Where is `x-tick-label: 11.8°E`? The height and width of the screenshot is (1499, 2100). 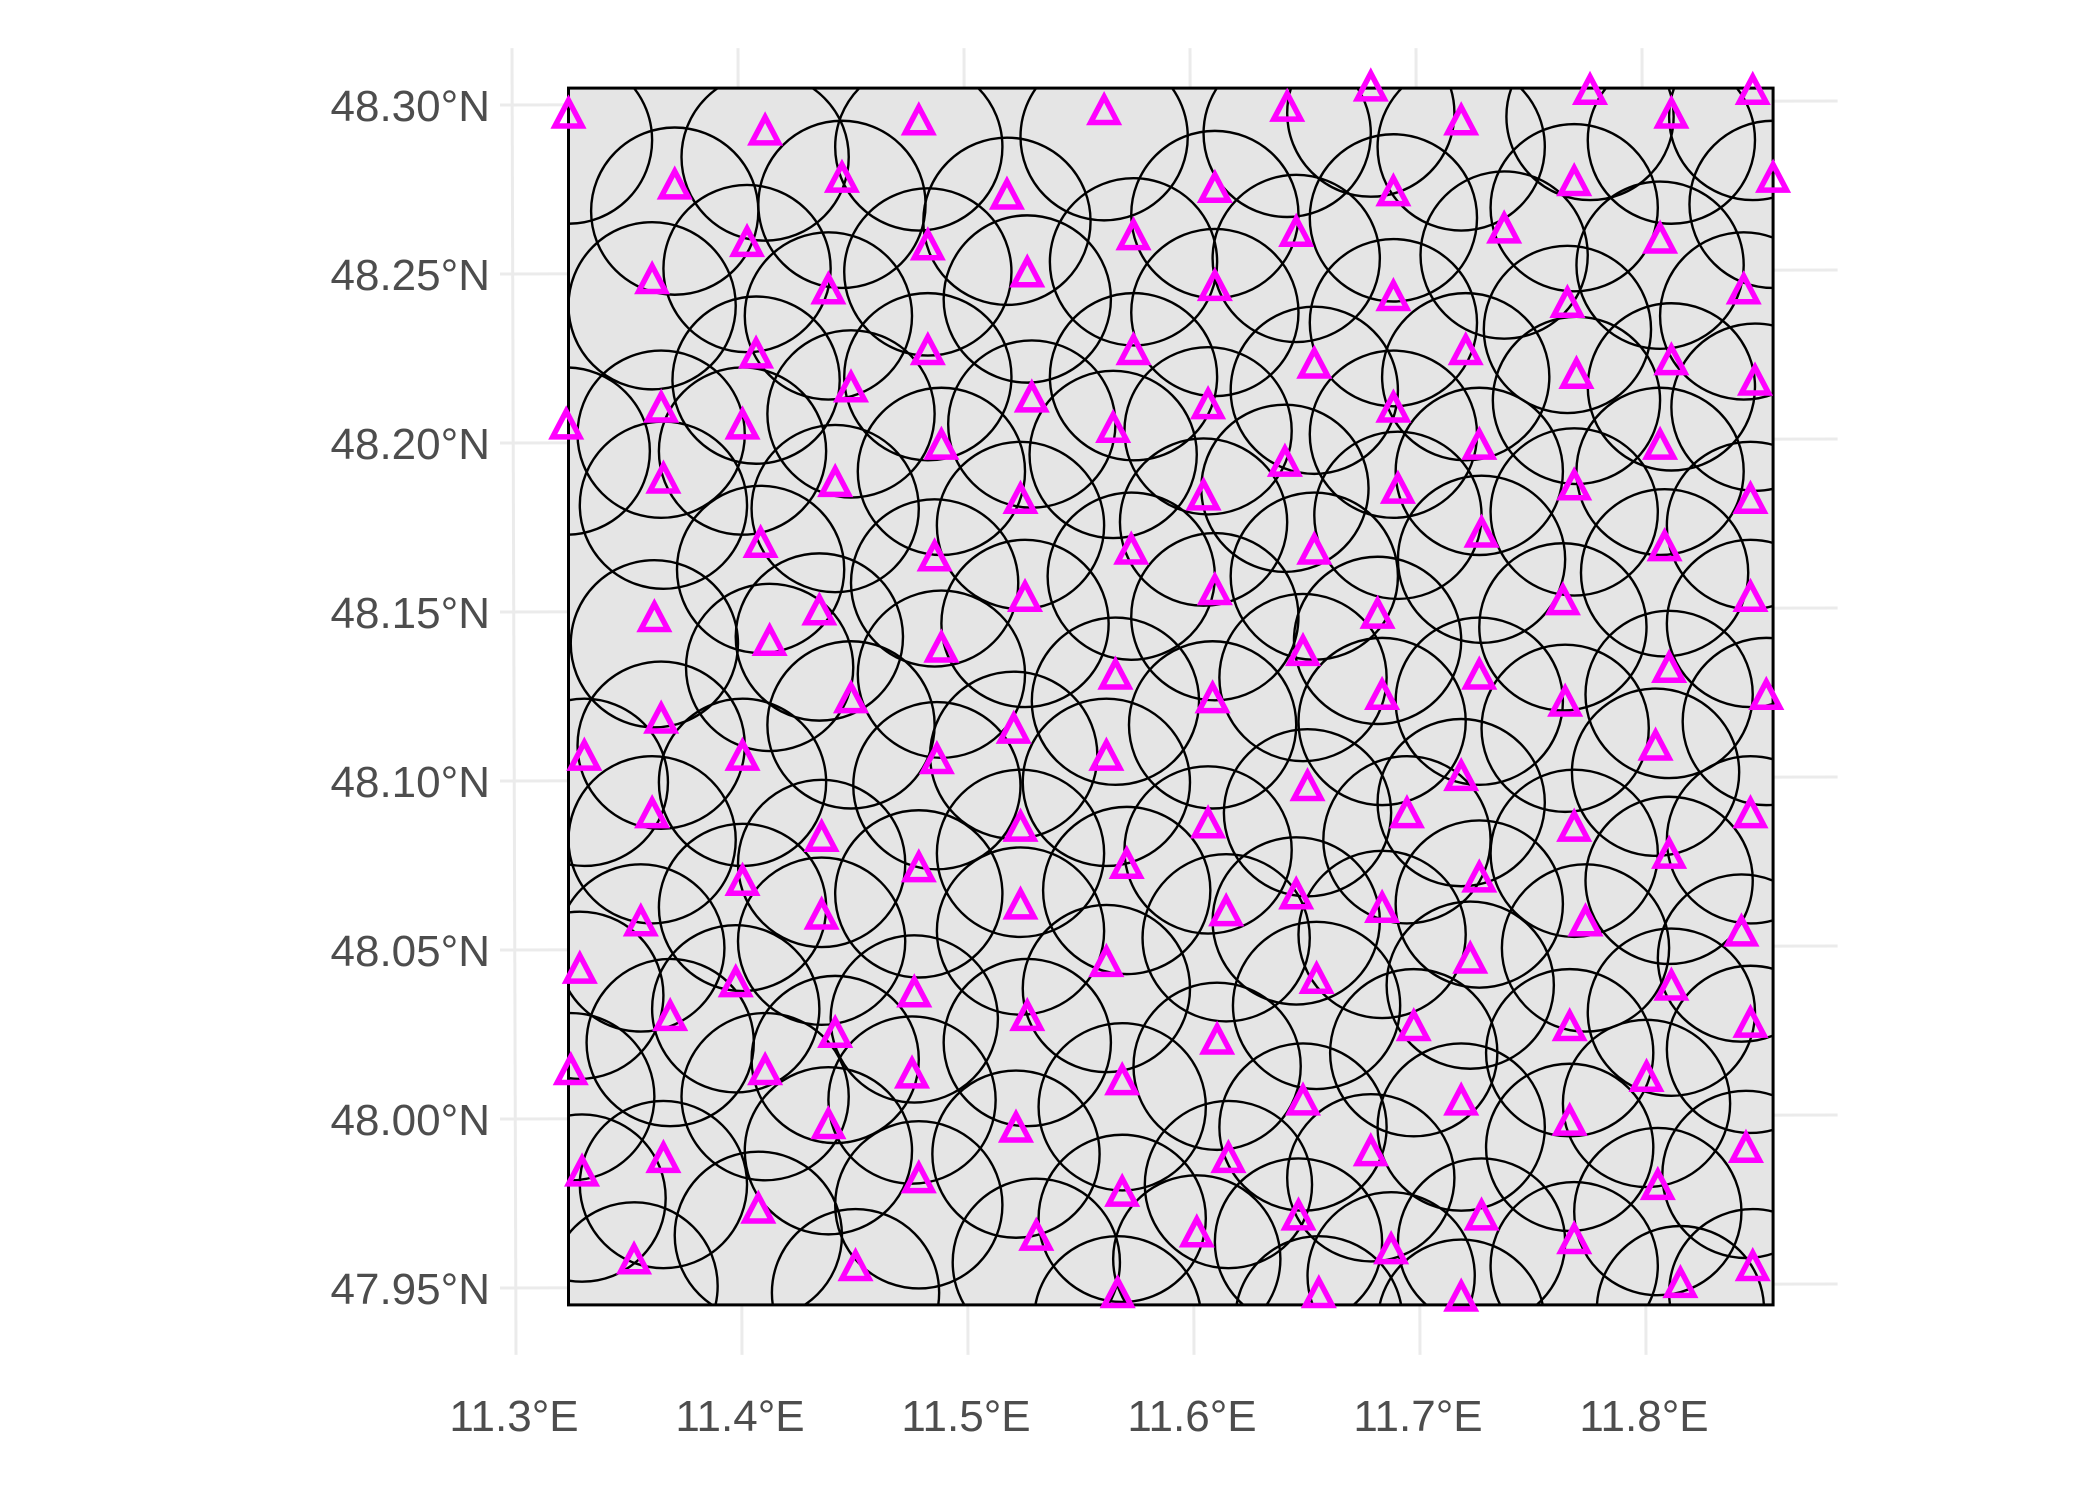 x-tick-label: 11.8°E is located at coordinates (1643, 1416).